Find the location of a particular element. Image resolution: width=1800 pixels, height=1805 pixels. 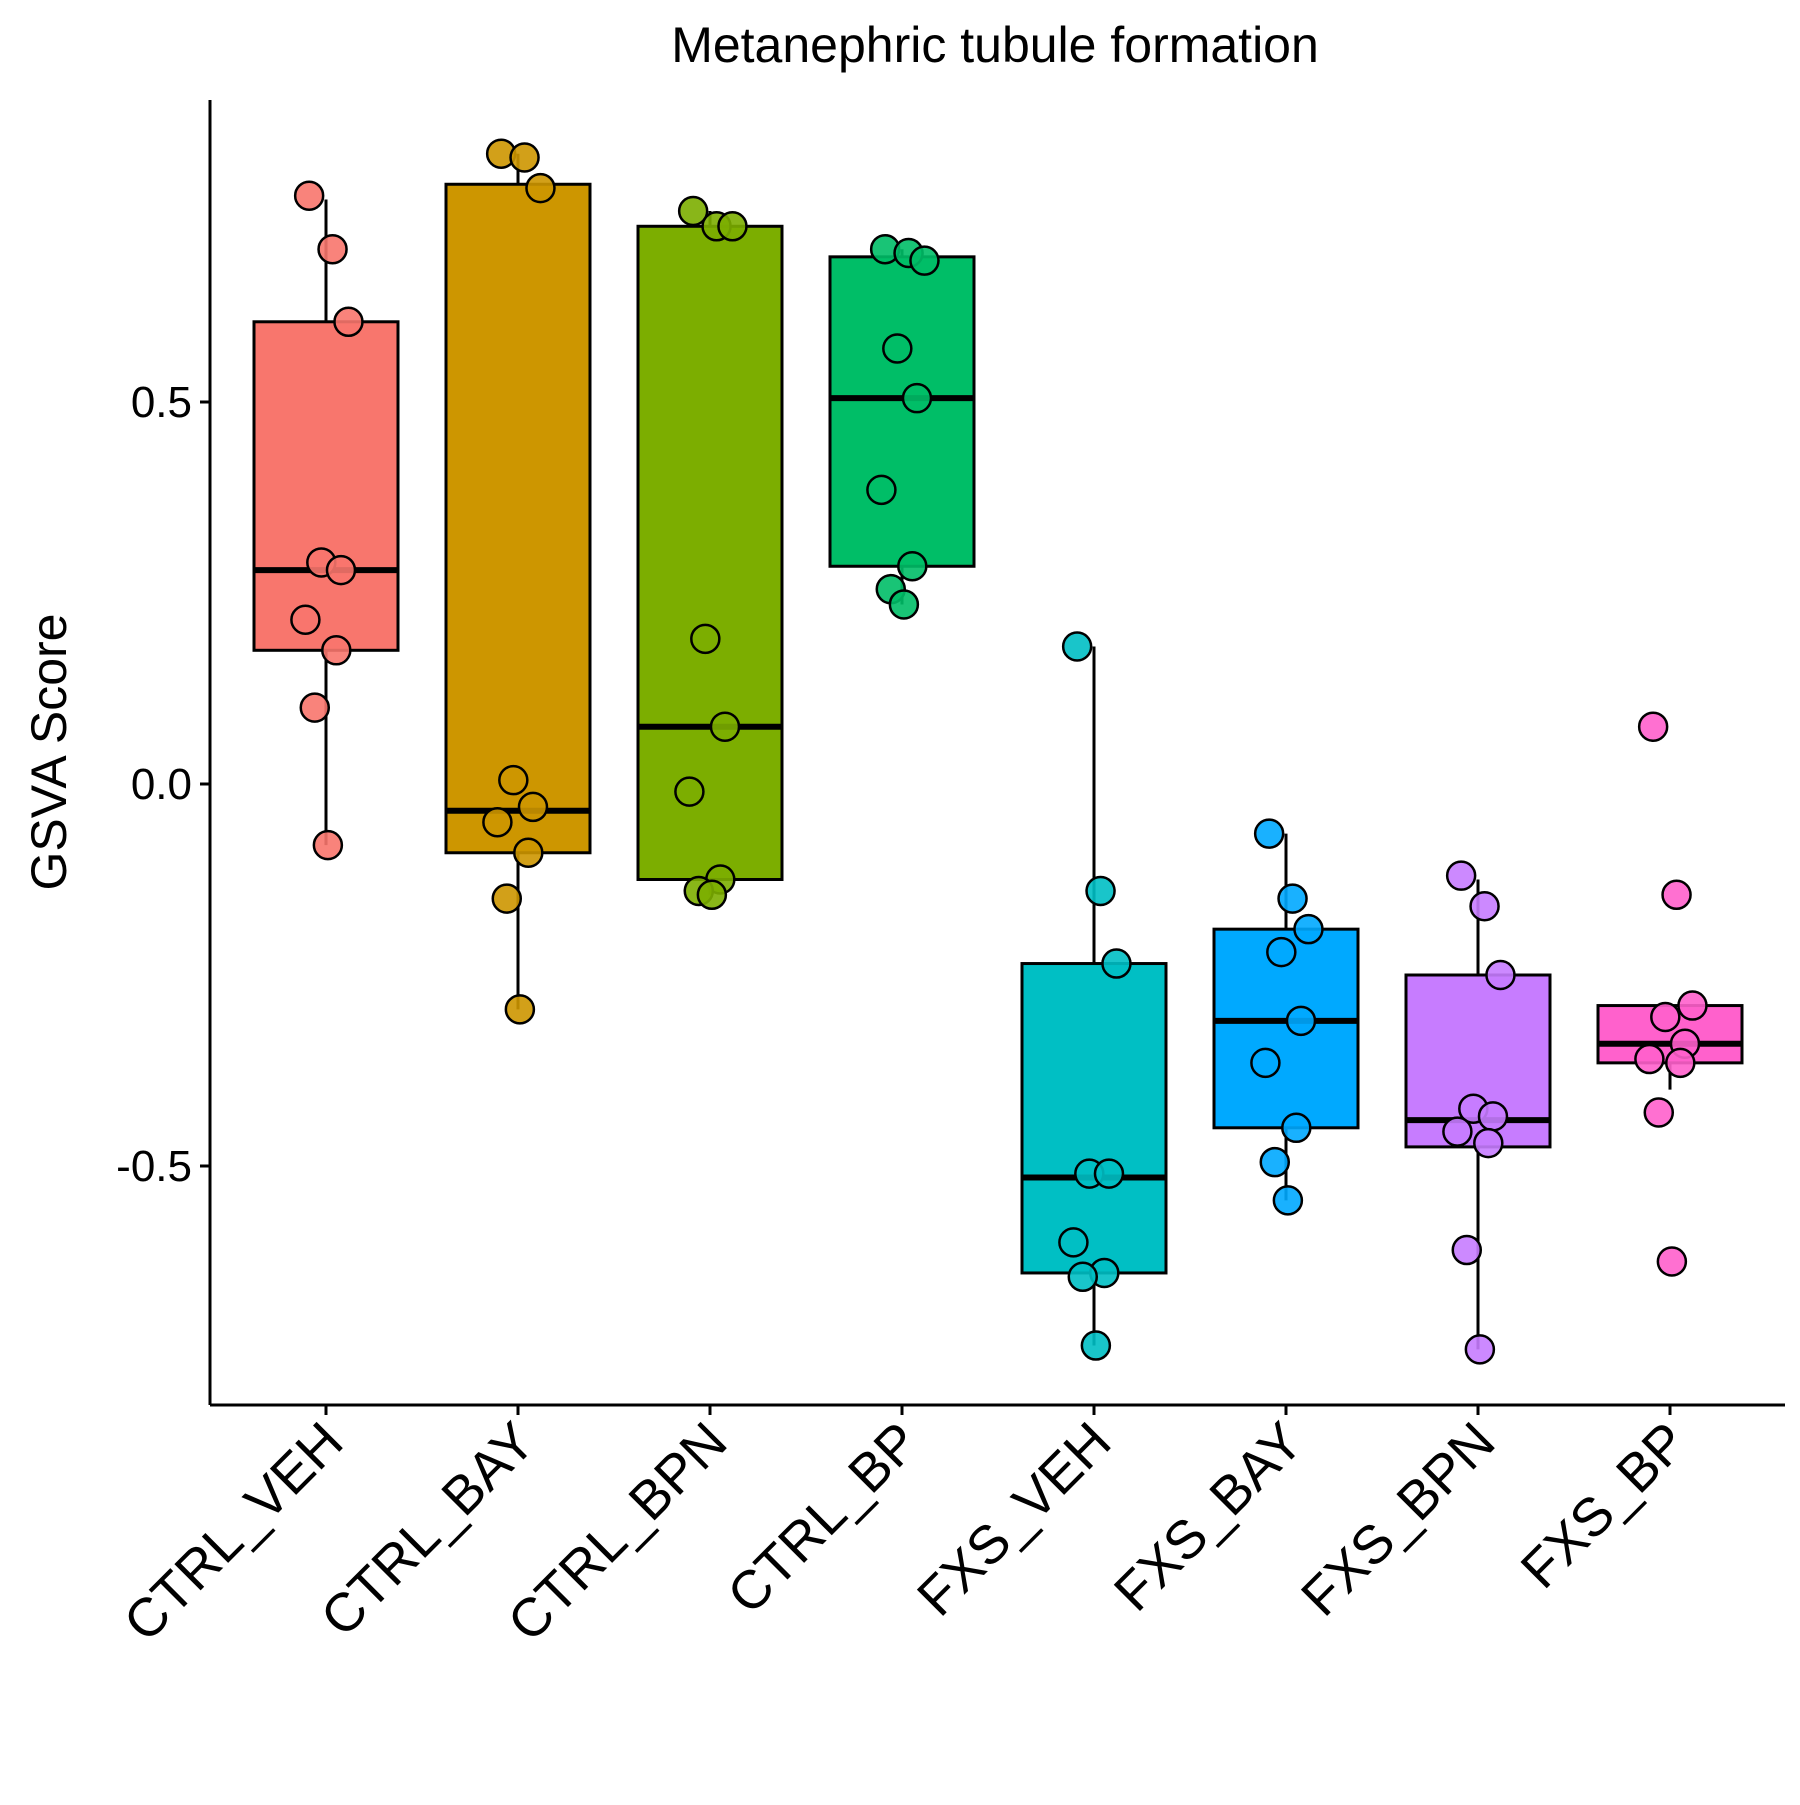

x-tick-label: FXS_BP is located at coordinates (1604, 1505).